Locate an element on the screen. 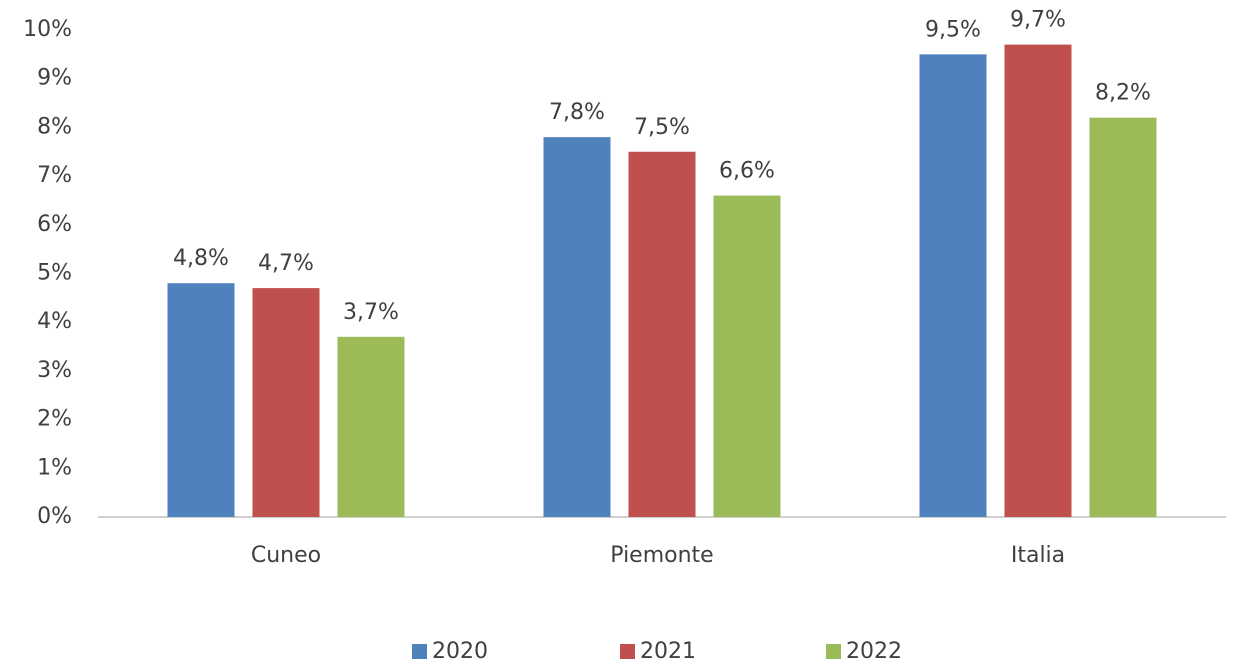 The height and width of the screenshot is (672, 1246). data-label: 4,7% is located at coordinates (286, 263).